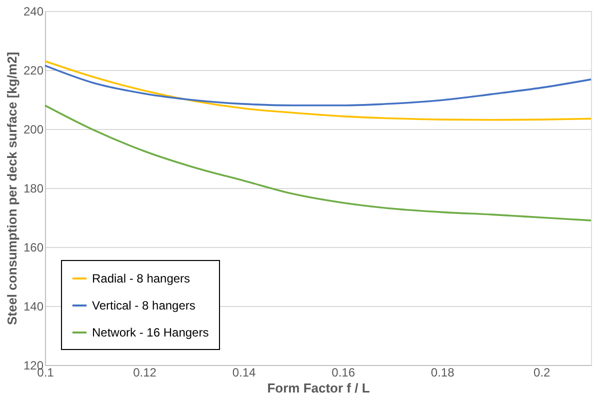  What do you see at coordinates (33, 11) in the screenshot?
I see `y-tick-label: 240` at bounding box center [33, 11].